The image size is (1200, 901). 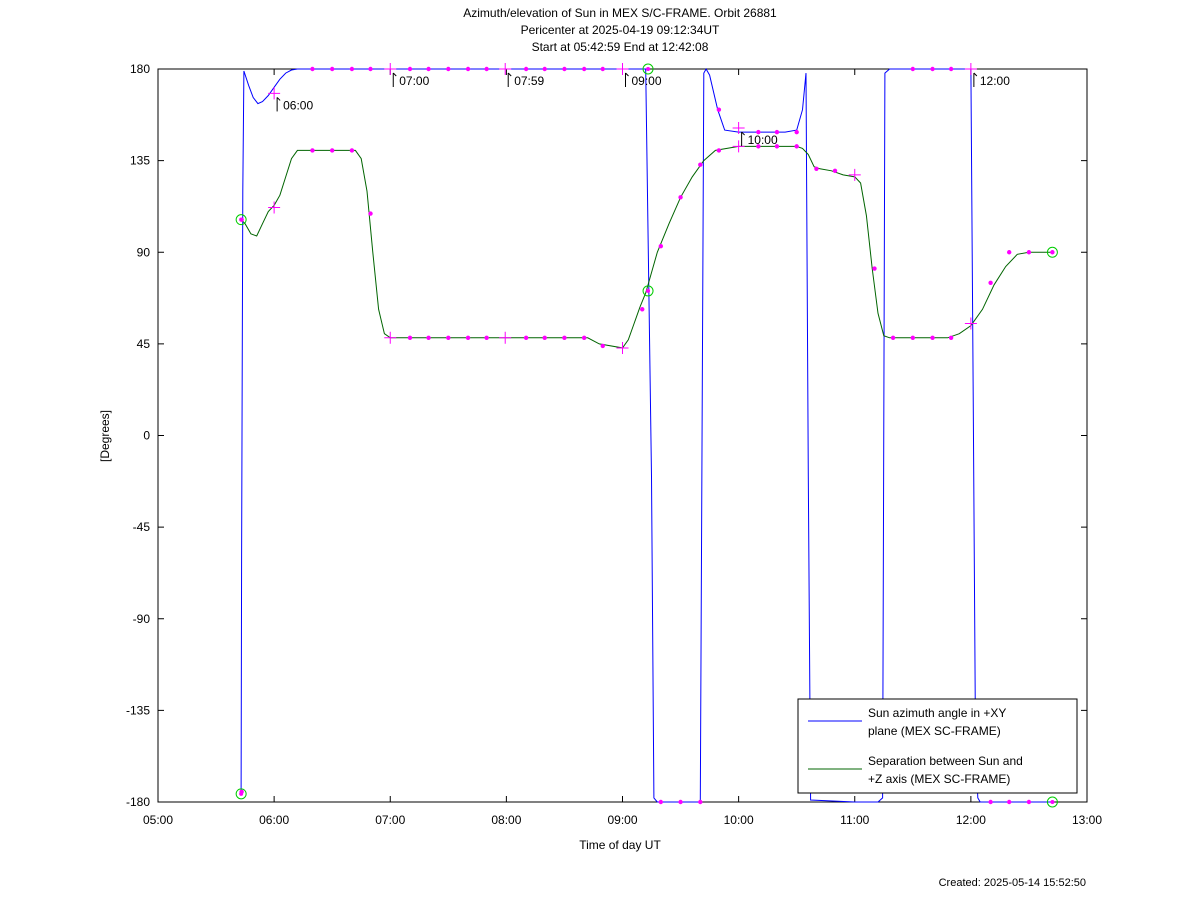 I want to click on x-tick-label: 08:00, so click(x=506, y=820).